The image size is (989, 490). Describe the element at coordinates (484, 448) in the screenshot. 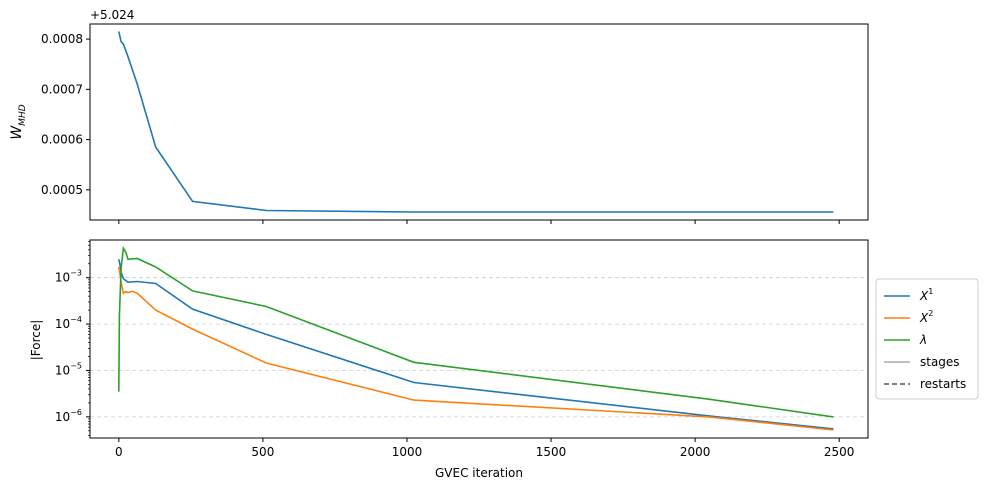

I see `bottom-xticks: 0 500 1000 1500 2000 2500` at that location.